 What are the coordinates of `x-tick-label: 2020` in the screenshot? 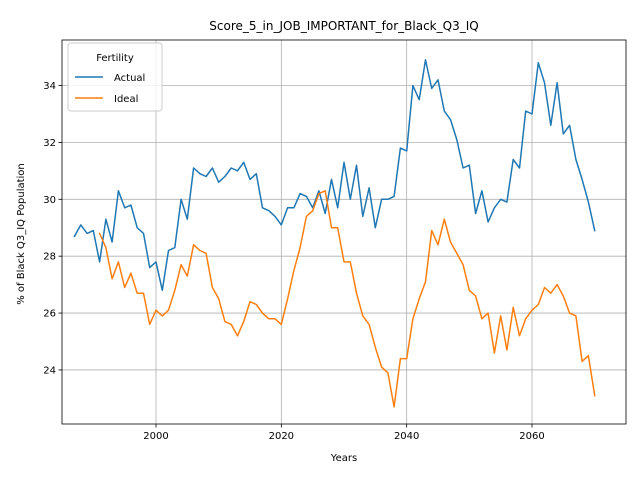 It's located at (281, 436).